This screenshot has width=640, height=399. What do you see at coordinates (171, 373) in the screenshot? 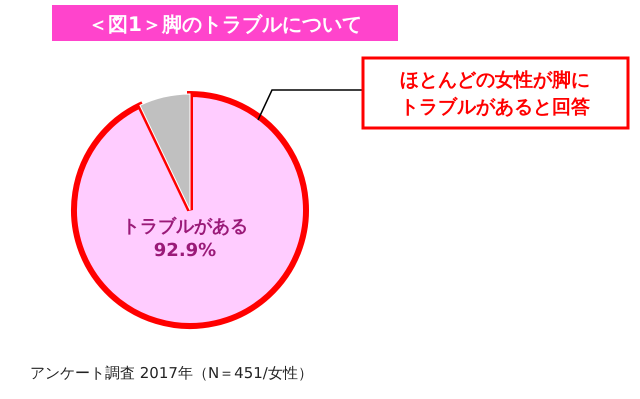
I see `text: アンケート調査 2017年（N＝451/女性）` at bounding box center [171, 373].